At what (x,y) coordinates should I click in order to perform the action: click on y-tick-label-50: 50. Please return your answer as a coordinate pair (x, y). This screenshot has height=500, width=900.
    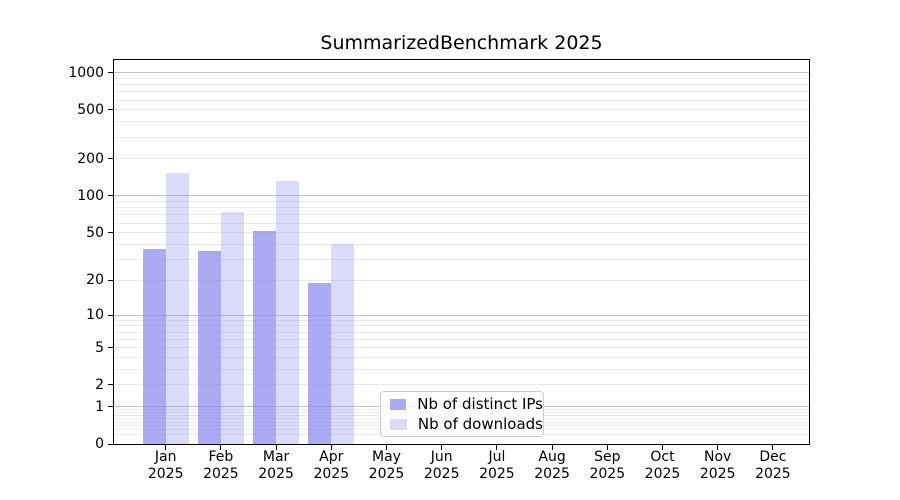
    Looking at the image, I should click on (95, 232).